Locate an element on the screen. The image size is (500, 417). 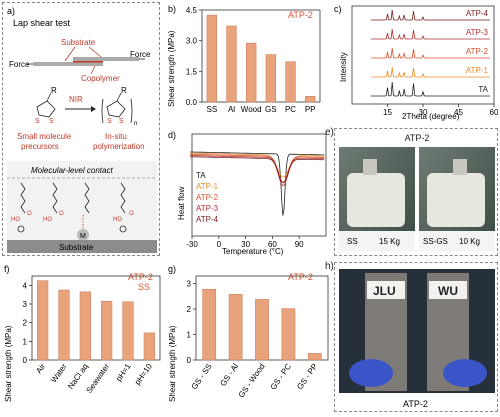
photo-2-caption-b: 10 Kg is located at coordinates (469, 241).